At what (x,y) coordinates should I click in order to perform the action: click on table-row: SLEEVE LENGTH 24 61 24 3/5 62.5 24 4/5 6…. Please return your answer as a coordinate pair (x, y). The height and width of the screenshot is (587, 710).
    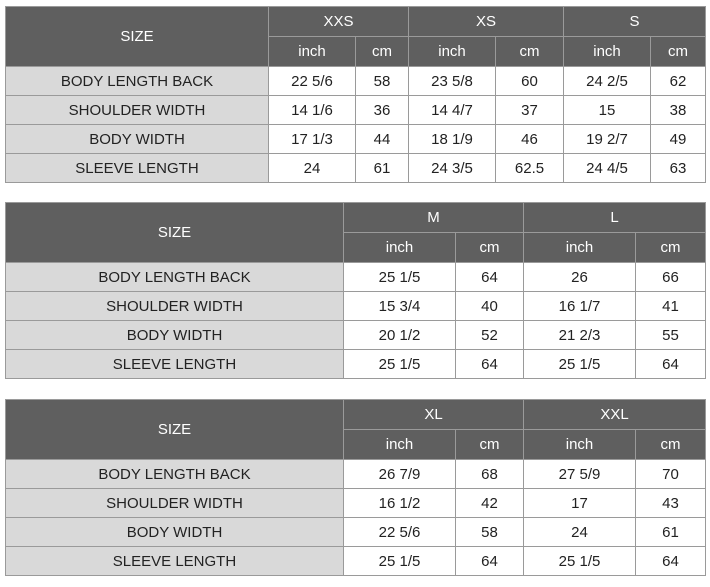
    Looking at the image, I should click on (355, 168).